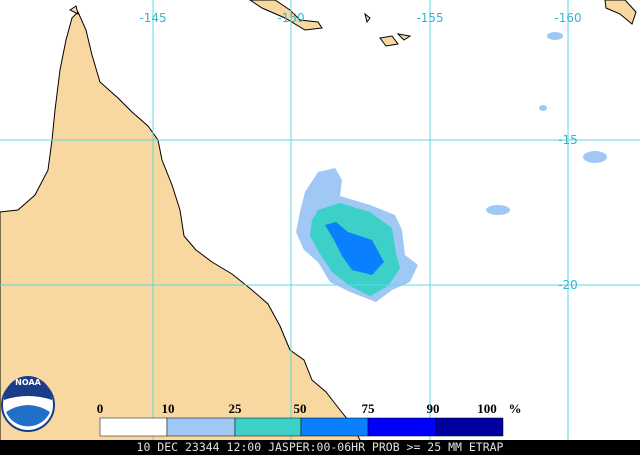 The image size is (640, 455). What do you see at coordinates (28, 382) in the screenshot?
I see `logo-text: NOAA` at bounding box center [28, 382].